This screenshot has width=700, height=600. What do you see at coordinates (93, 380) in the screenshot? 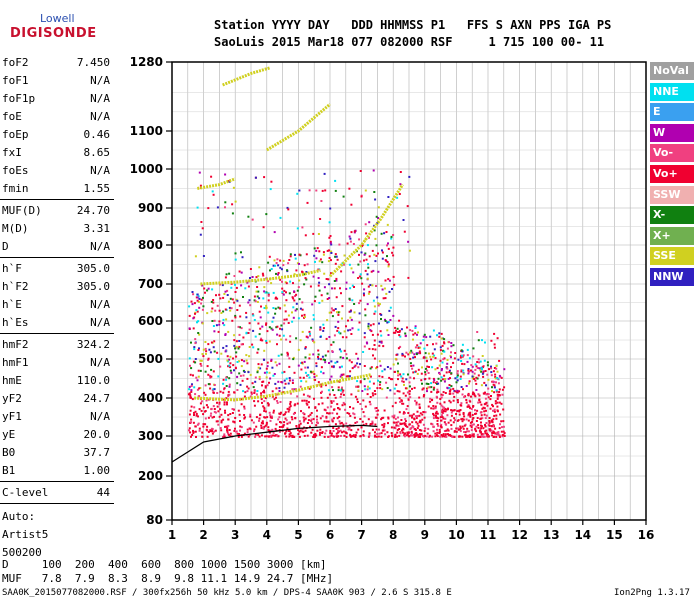
I see `param-value: 110.0` at bounding box center [93, 380].